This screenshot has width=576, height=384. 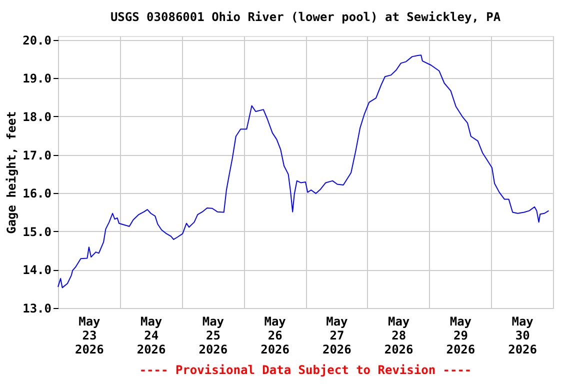 I want to click on x-tick-label: May 29 2026, so click(x=461, y=335).